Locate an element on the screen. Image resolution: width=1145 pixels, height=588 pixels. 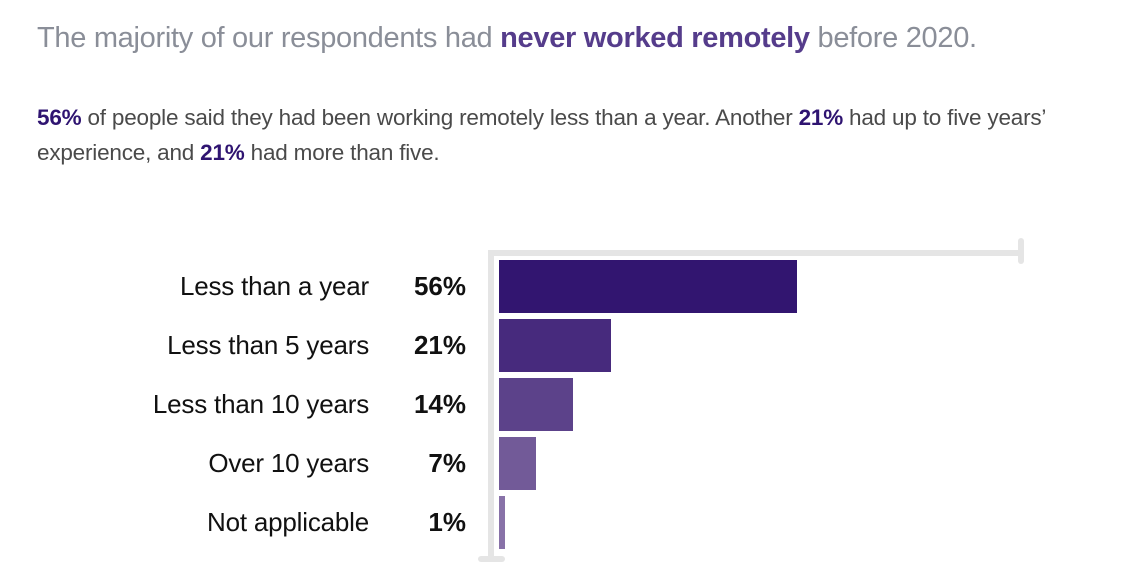
bar-row: Not applicable 1% is located at coordinates (572, 522).